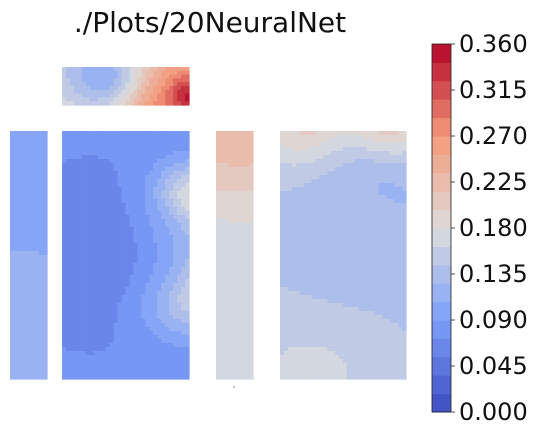 The height and width of the screenshot is (440, 549). What do you see at coordinates (493, 366) in the screenshot?
I see `colorbar-tick-label: 0.045` at bounding box center [493, 366].